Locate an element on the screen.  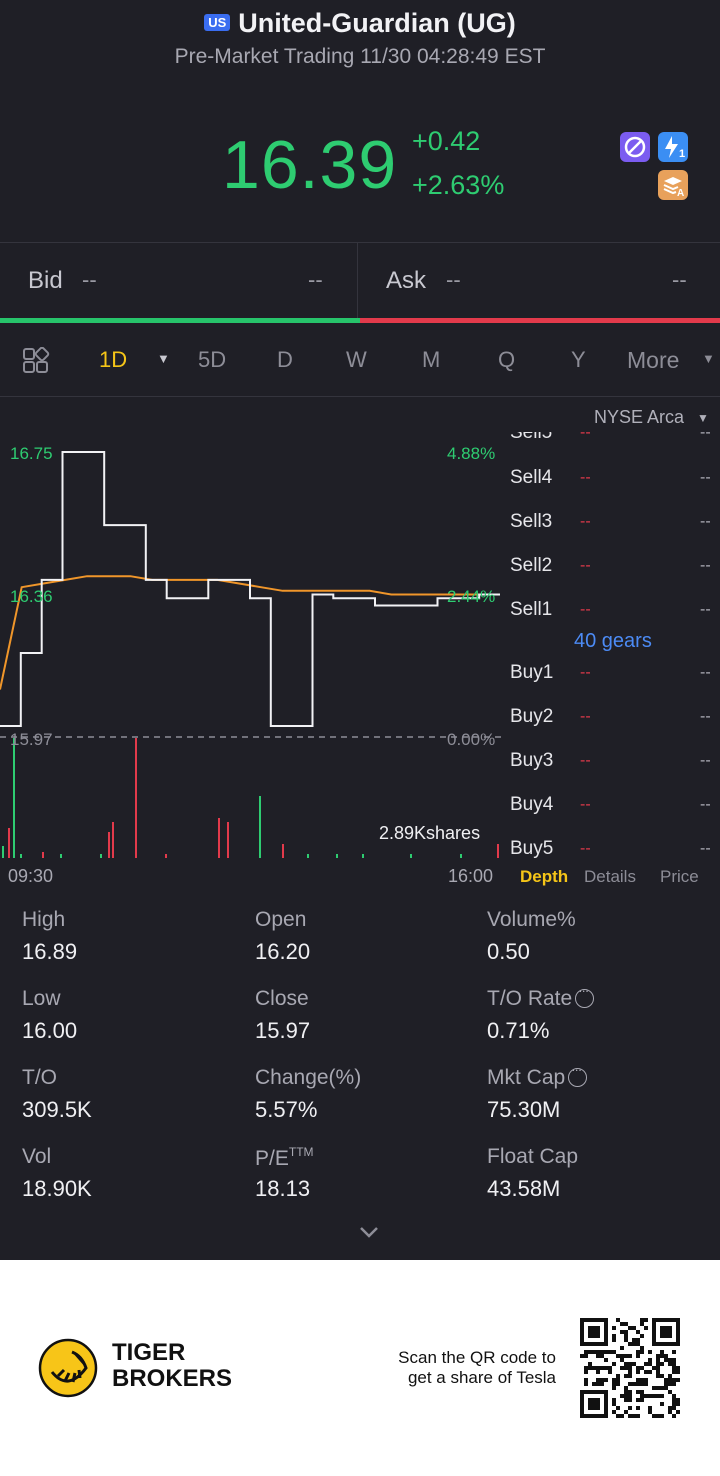
stat-float-cap-value: 43.58M is located at coordinates (524, 1188).